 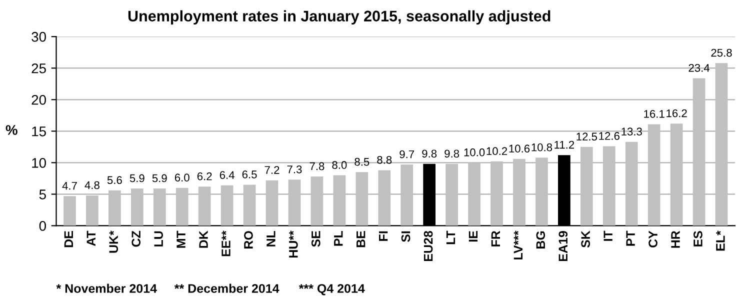 I want to click on data-label: 7.3, so click(x=294, y=169).